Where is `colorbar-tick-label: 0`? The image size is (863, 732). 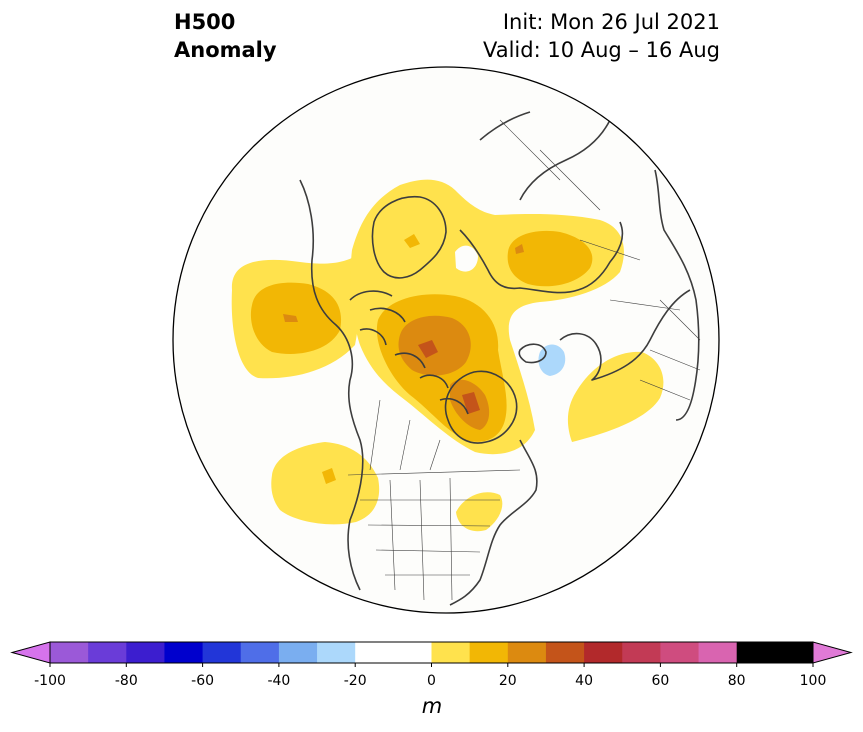
colorbar-tick-label: 0 is located at coordinates (431, 681).